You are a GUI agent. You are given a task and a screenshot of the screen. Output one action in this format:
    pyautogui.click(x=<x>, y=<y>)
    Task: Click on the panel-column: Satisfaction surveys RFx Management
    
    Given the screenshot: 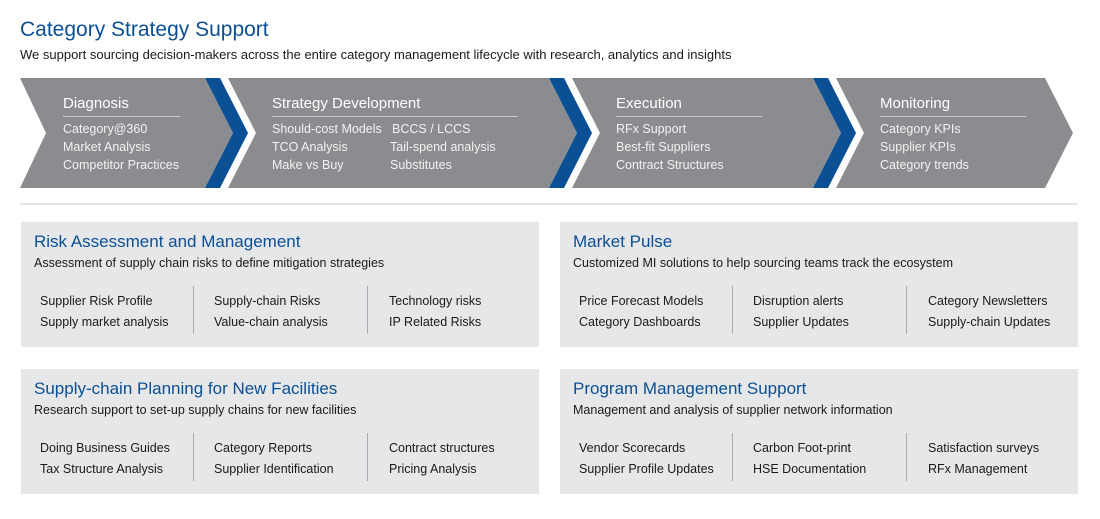 What is the action you would take?
    pyautogui.click(x=983, y=459)
    